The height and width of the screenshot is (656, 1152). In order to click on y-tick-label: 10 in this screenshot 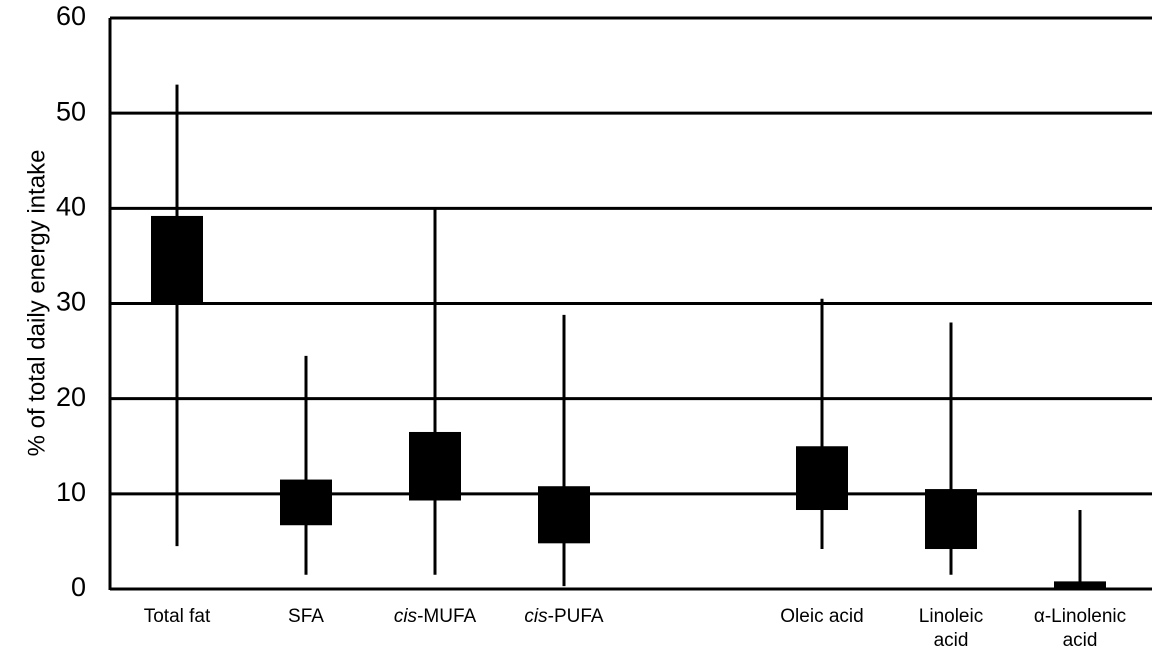, I will do `click(71, 492)`.